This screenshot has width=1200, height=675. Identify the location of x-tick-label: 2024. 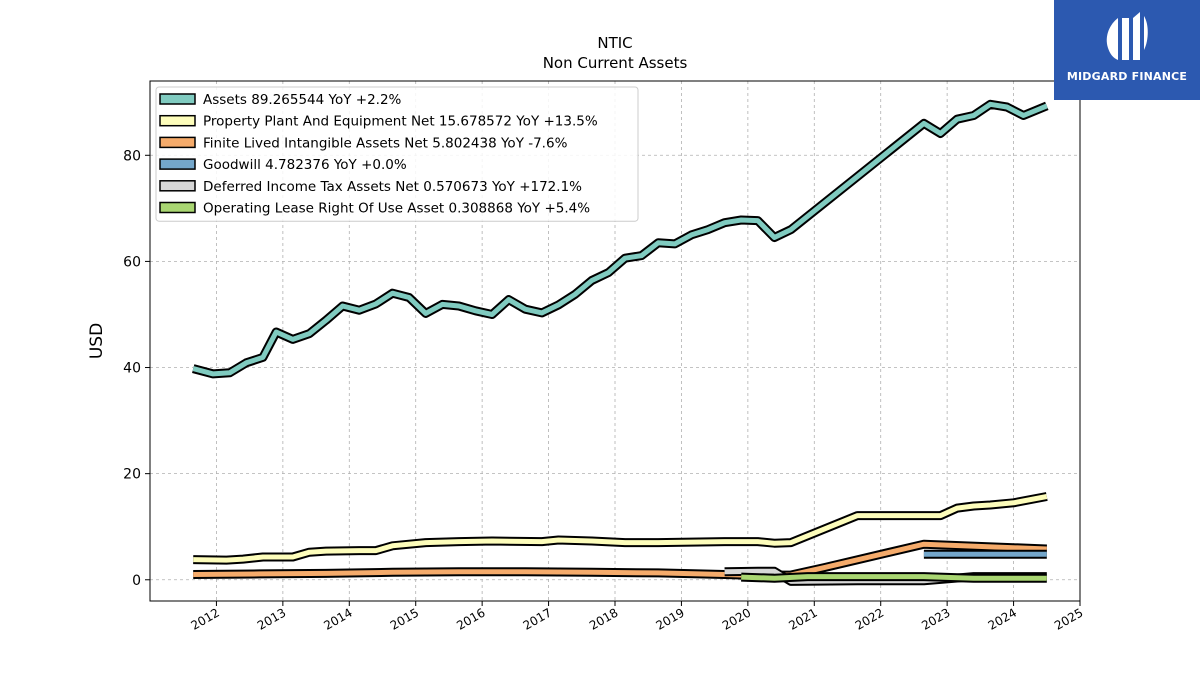
(1002, 618).